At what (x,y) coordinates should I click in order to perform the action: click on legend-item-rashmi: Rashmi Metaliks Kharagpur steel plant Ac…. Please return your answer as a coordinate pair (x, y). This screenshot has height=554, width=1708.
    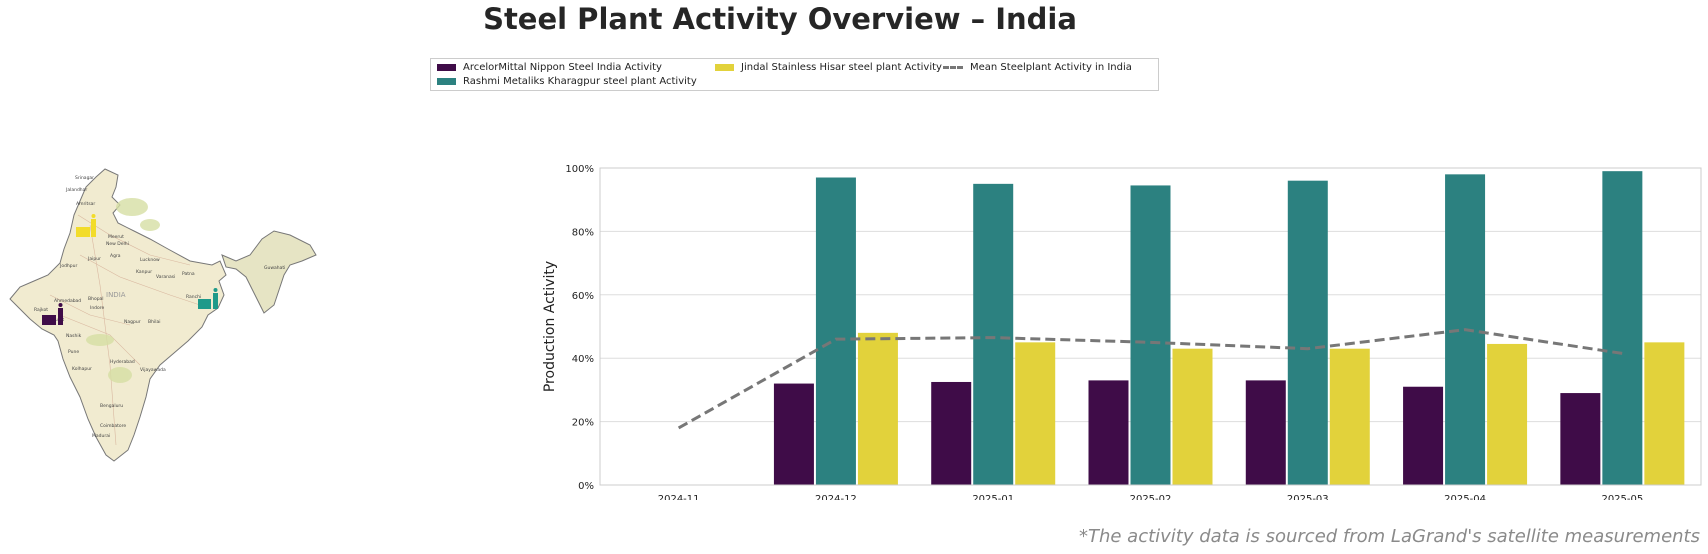
    Looking at the image, I should click on (567, 82).